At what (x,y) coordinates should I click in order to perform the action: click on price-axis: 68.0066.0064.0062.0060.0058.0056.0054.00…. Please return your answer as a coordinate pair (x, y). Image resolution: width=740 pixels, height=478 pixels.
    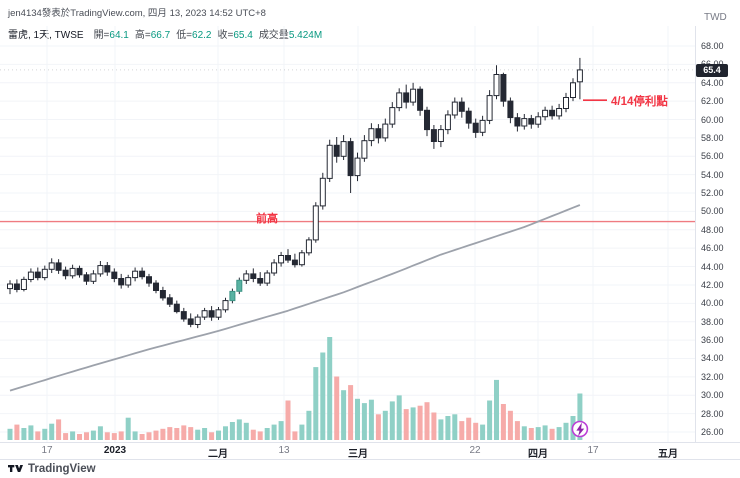
    Looking at the image, I should click on (717, 230).